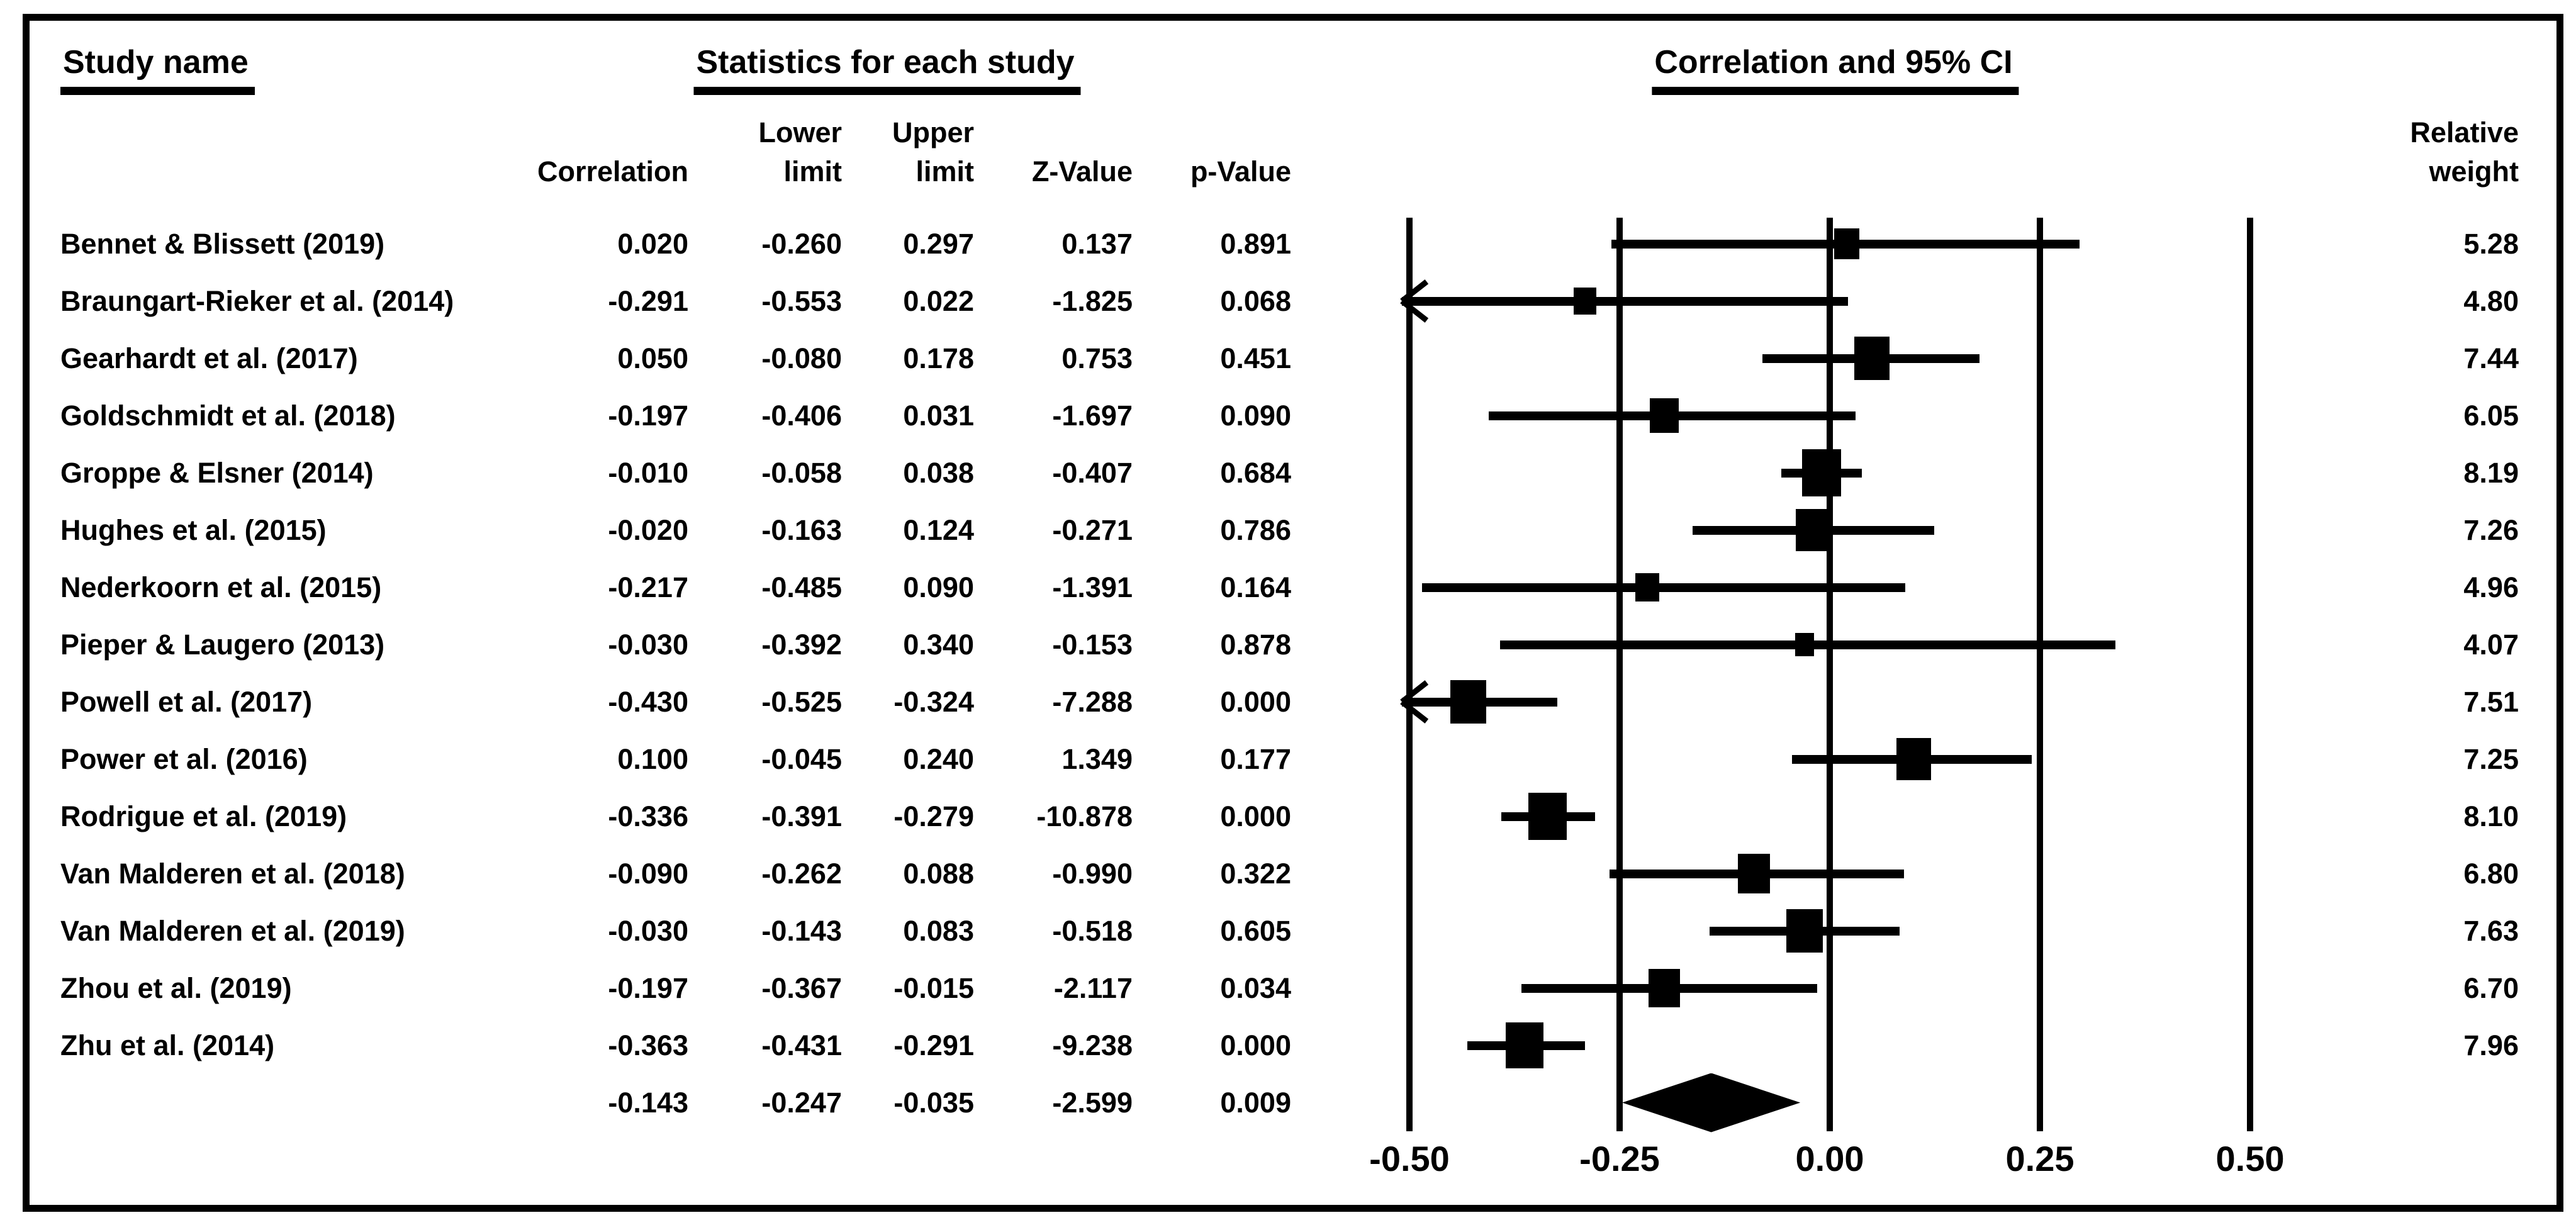  I want to click on stat-correlation: -0.030, so click(648, 645).